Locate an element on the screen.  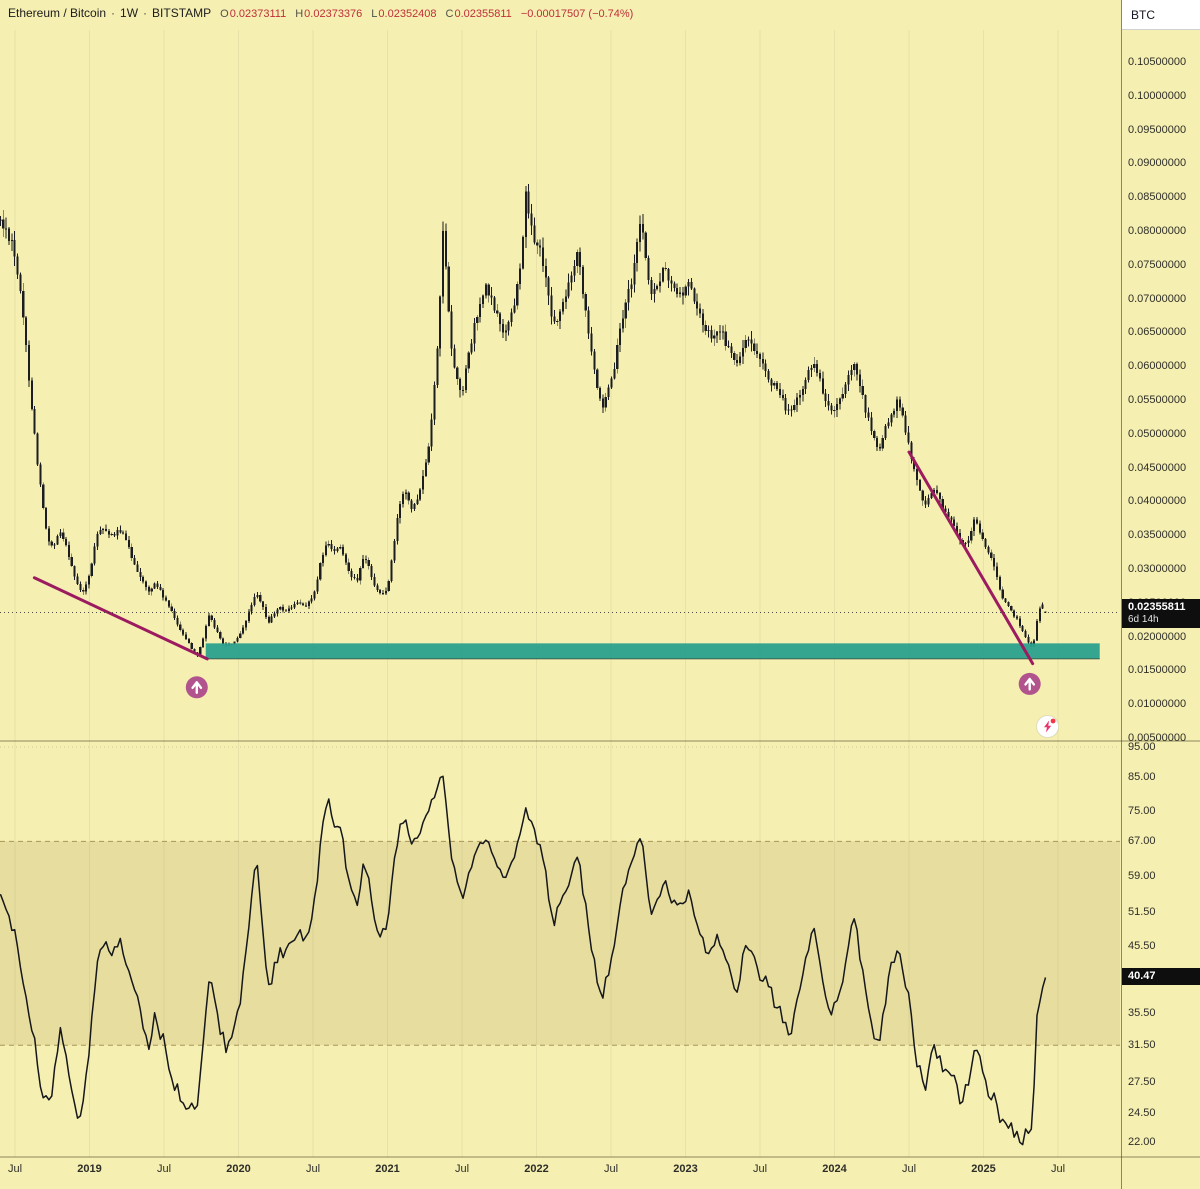
flash-icon-marker is located at coordinates (1048, 727).